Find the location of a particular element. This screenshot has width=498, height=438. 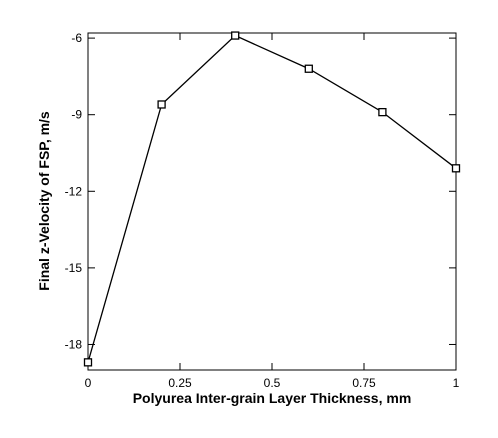

y-tick-label: -12 is located at coordinates (74, 191).